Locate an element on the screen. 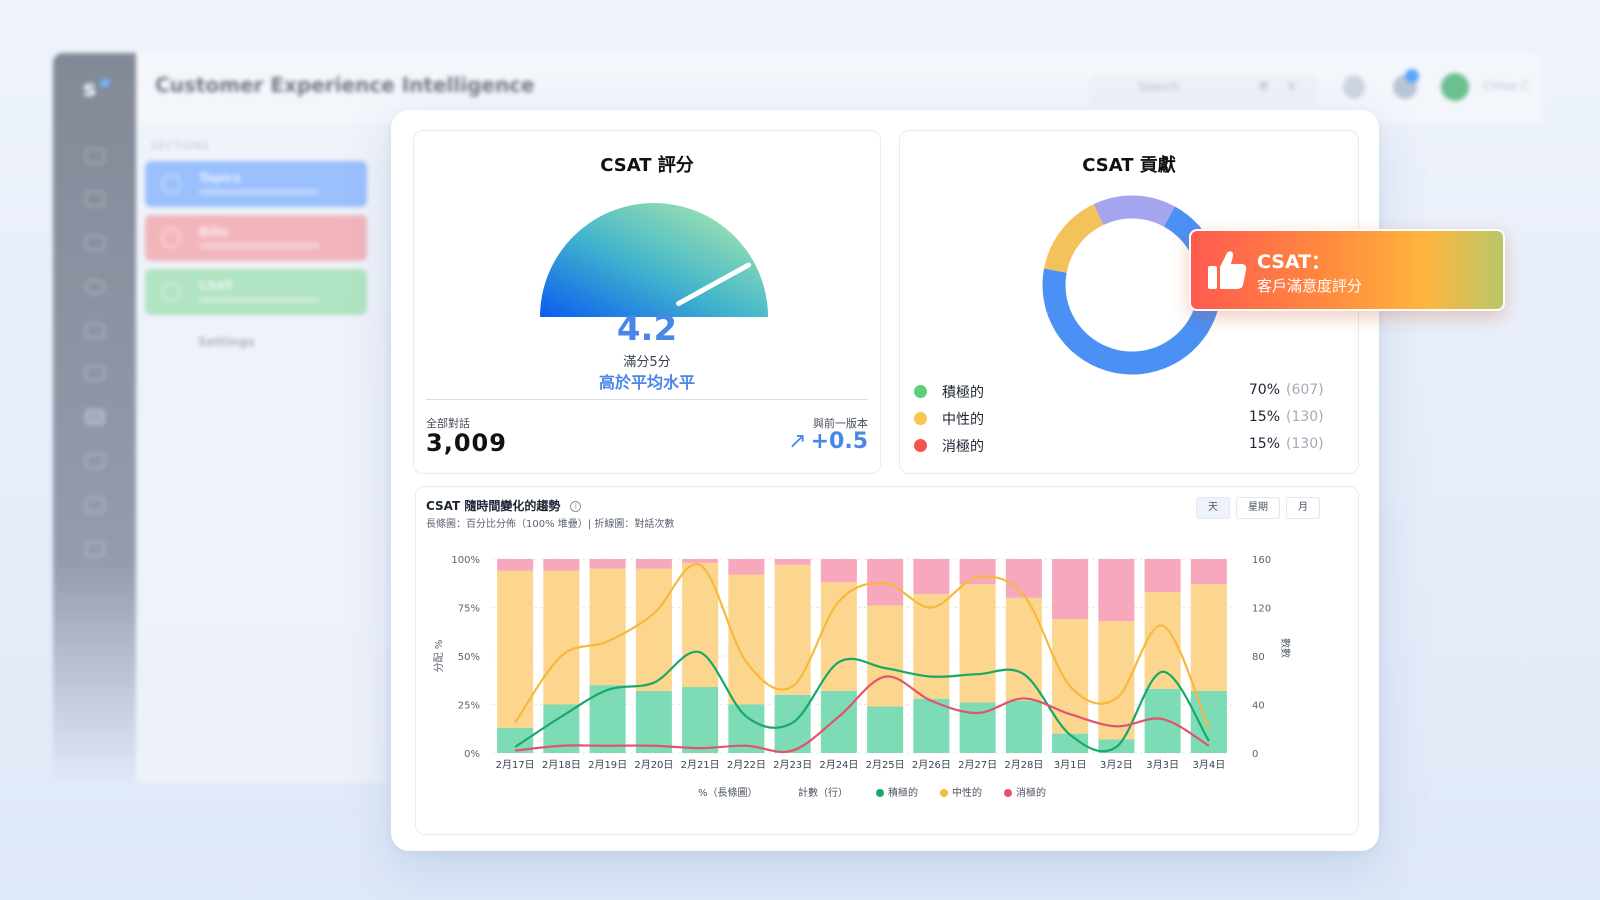 The image size is (1600, 900). legend-label: 積極的 is located at coordinates (903, 792).